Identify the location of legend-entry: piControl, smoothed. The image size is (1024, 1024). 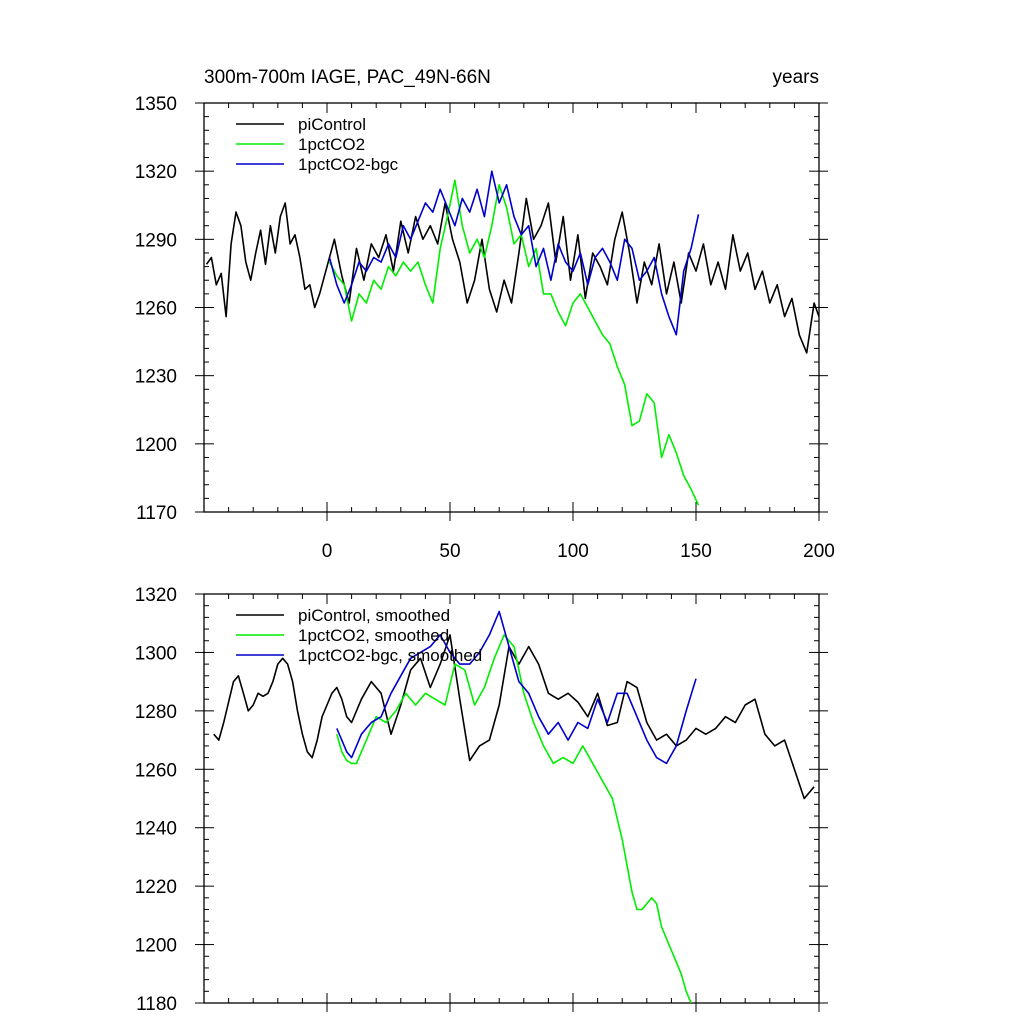
(374, 615).